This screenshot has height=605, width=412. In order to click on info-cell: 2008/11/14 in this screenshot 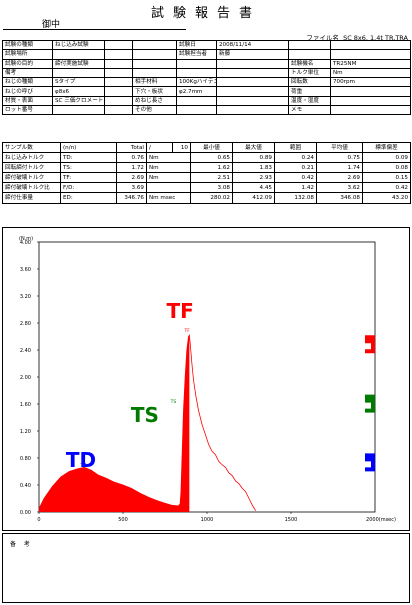, I will do `click(252, 45)`.